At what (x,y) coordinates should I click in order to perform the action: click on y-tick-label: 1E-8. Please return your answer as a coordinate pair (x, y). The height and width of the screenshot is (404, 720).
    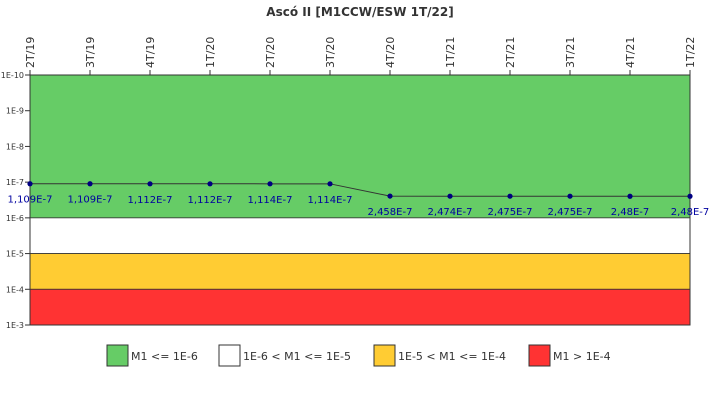
    Looking at the image, I should click on (15, 146).